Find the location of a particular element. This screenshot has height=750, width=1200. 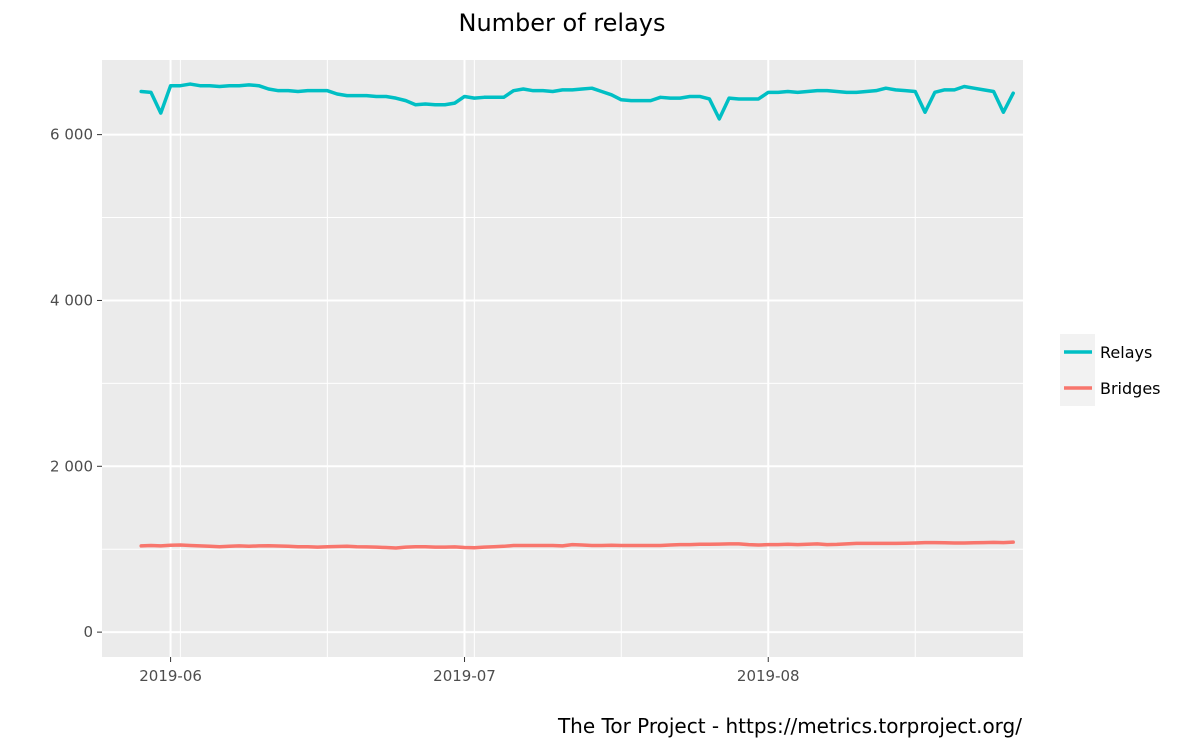

y-tick-label: 4 000 is located at coordinates (71, 300).